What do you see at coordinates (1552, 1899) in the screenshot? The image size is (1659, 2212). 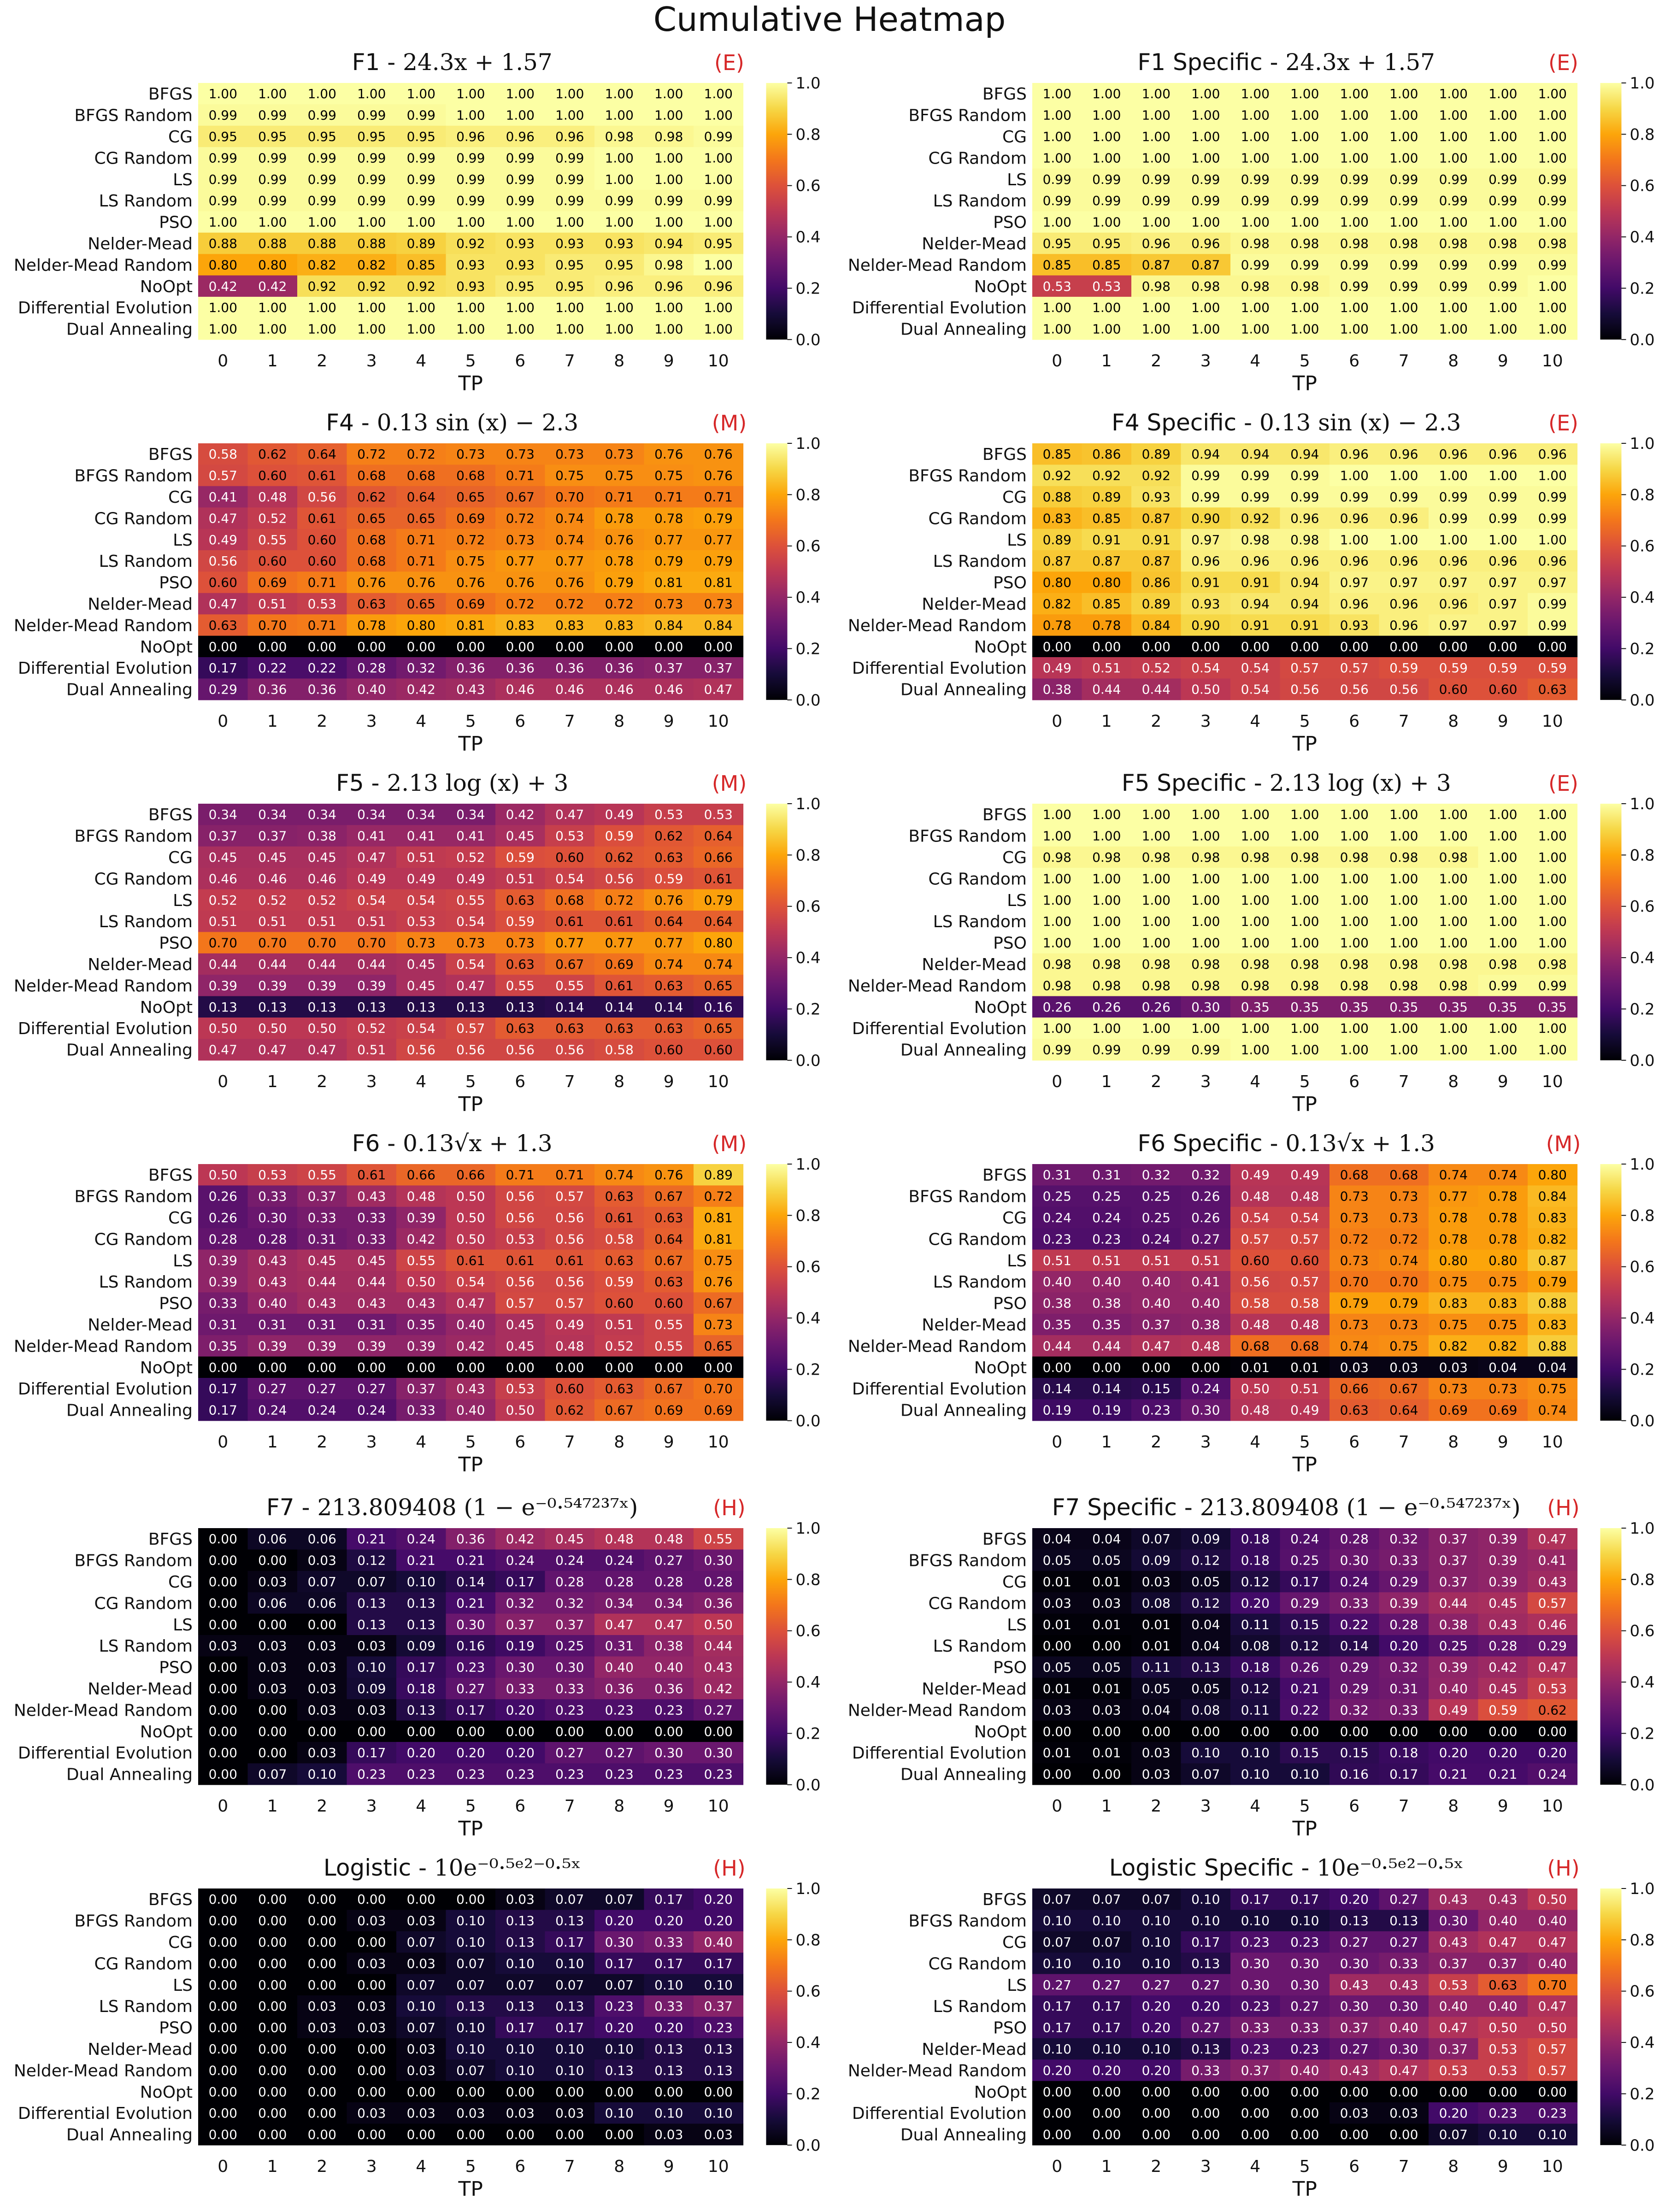 I see `cell-value-label: 0.50` at bounding box center [1552, 1899].